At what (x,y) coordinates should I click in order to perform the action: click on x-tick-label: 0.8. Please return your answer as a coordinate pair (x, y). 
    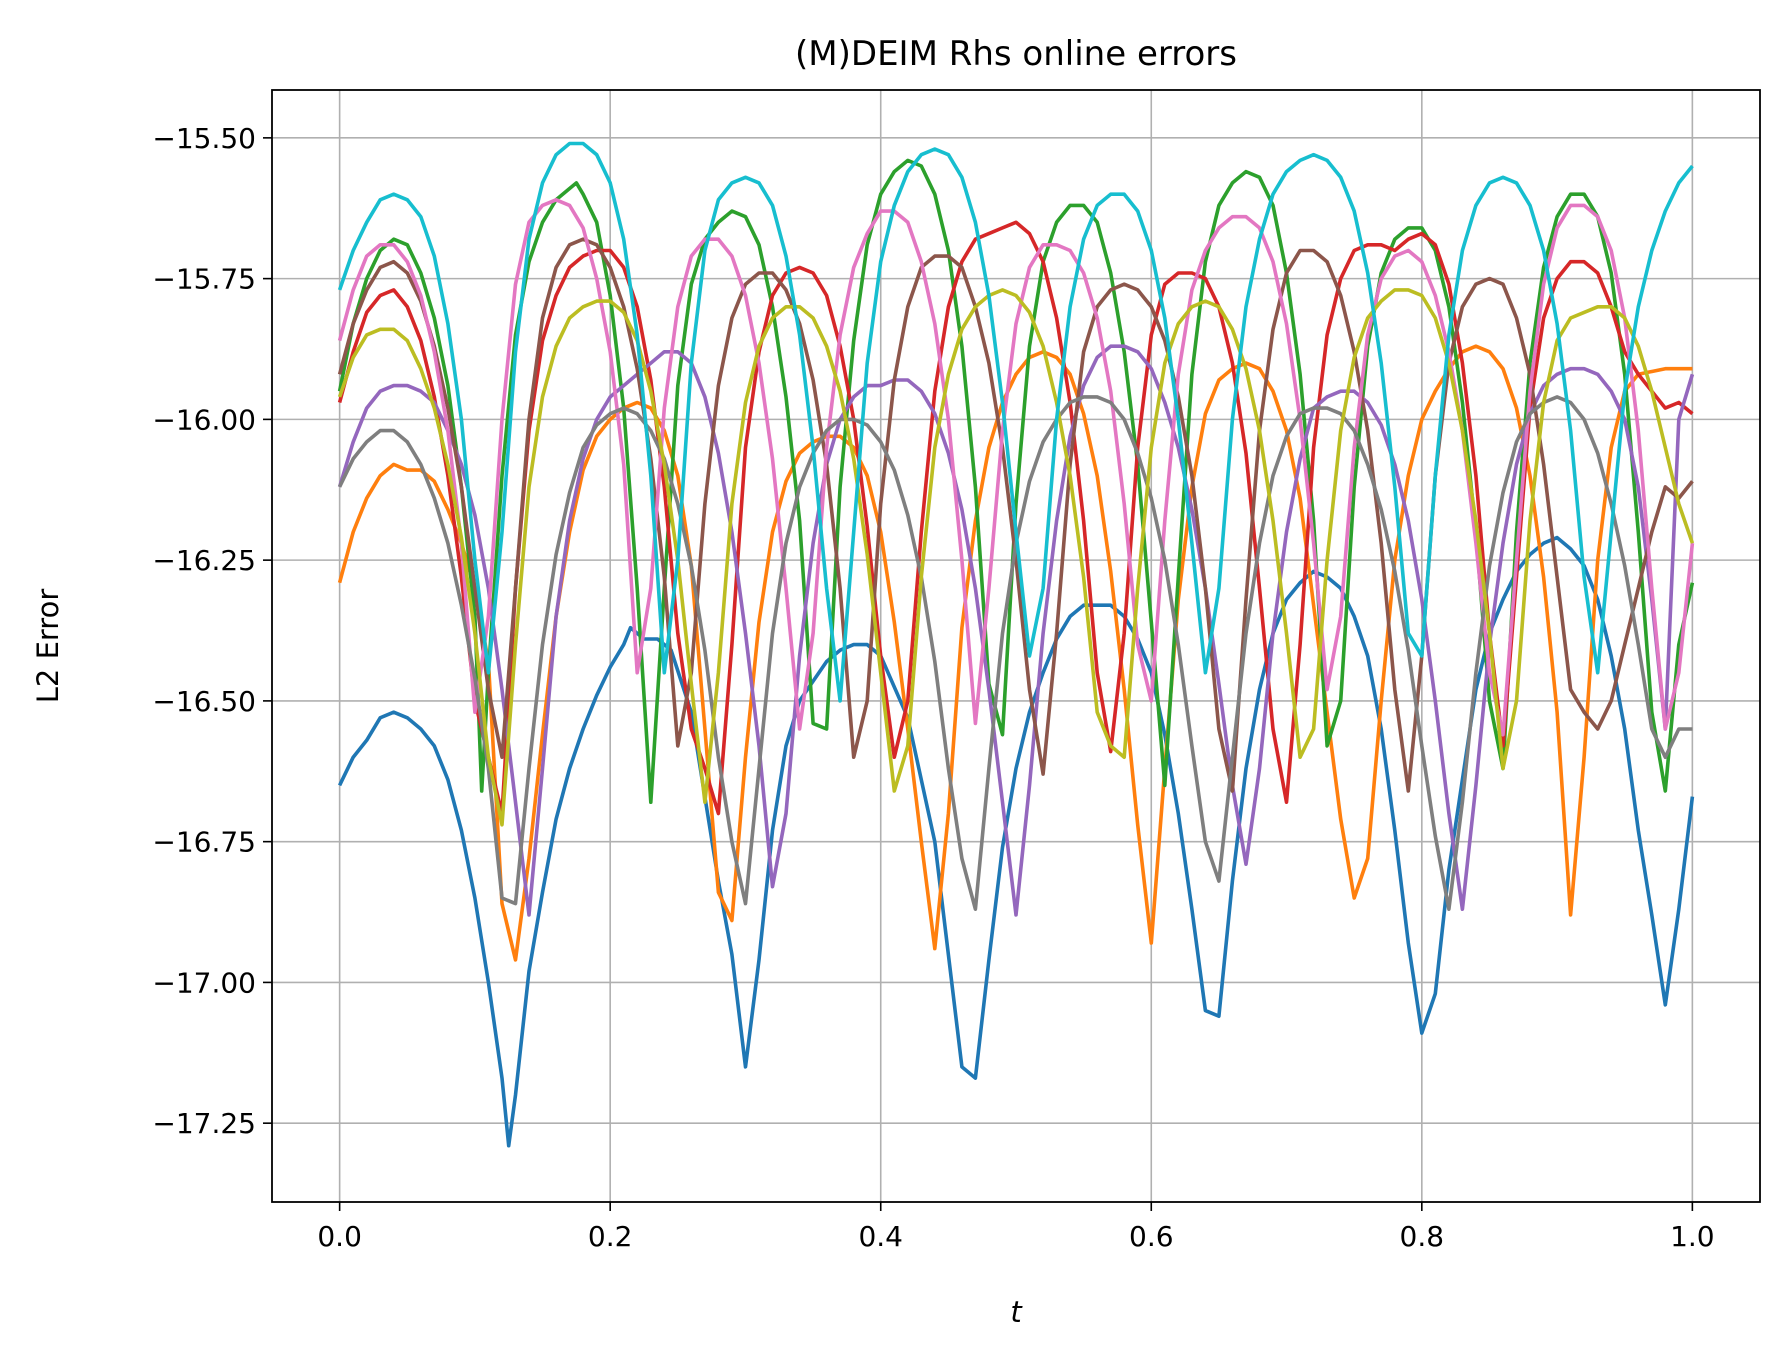
    Looking at the image, I should click on (1422, 1236).